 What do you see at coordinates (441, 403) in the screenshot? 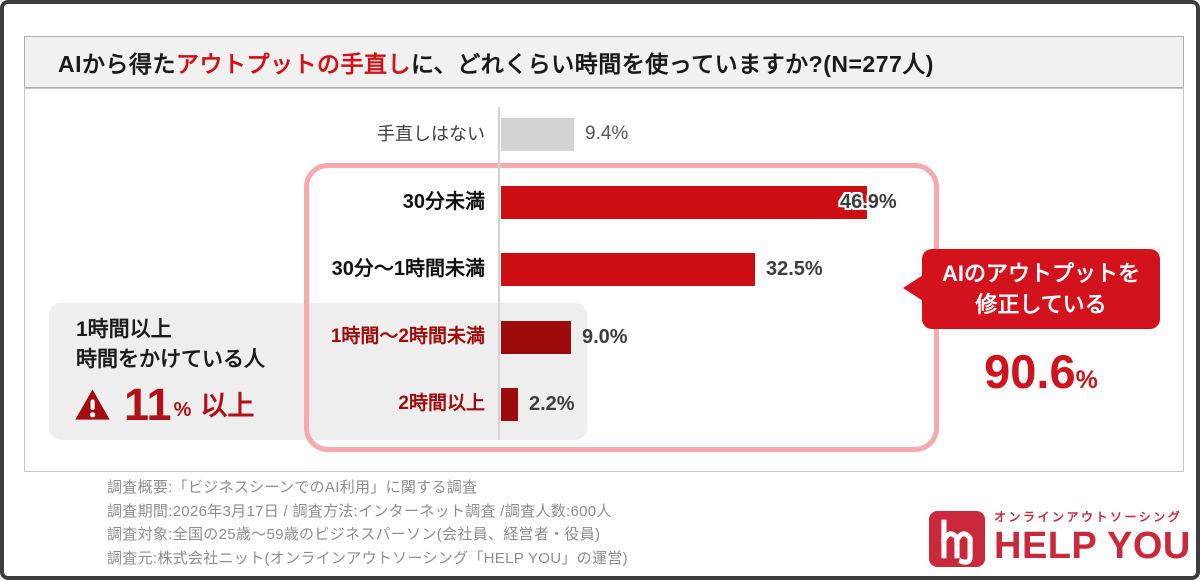
I see `bar-label-over-2h: 2時間以上` at bounding box center [441, 403].